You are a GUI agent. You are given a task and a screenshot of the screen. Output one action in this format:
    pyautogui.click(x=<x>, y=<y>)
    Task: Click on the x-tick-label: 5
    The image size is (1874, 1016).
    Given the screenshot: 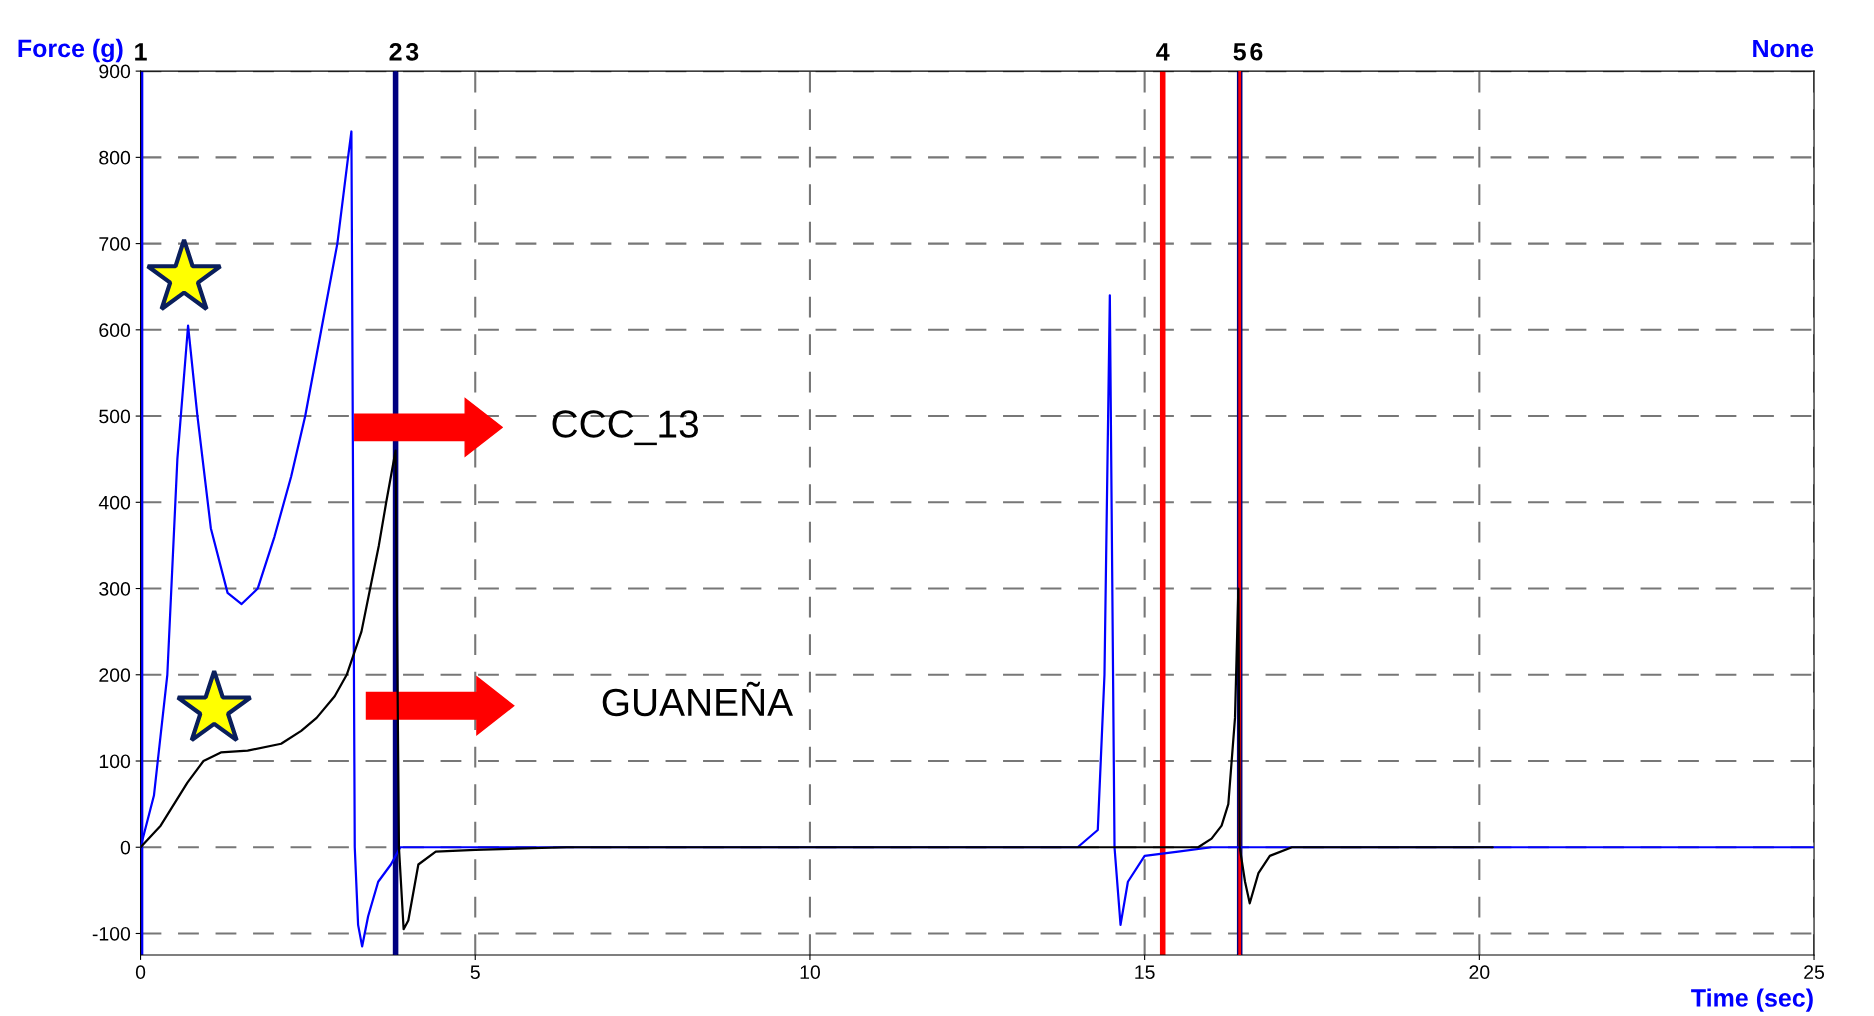 What is the action you would take?
    pyautogui.click(x=475, y=972)
    